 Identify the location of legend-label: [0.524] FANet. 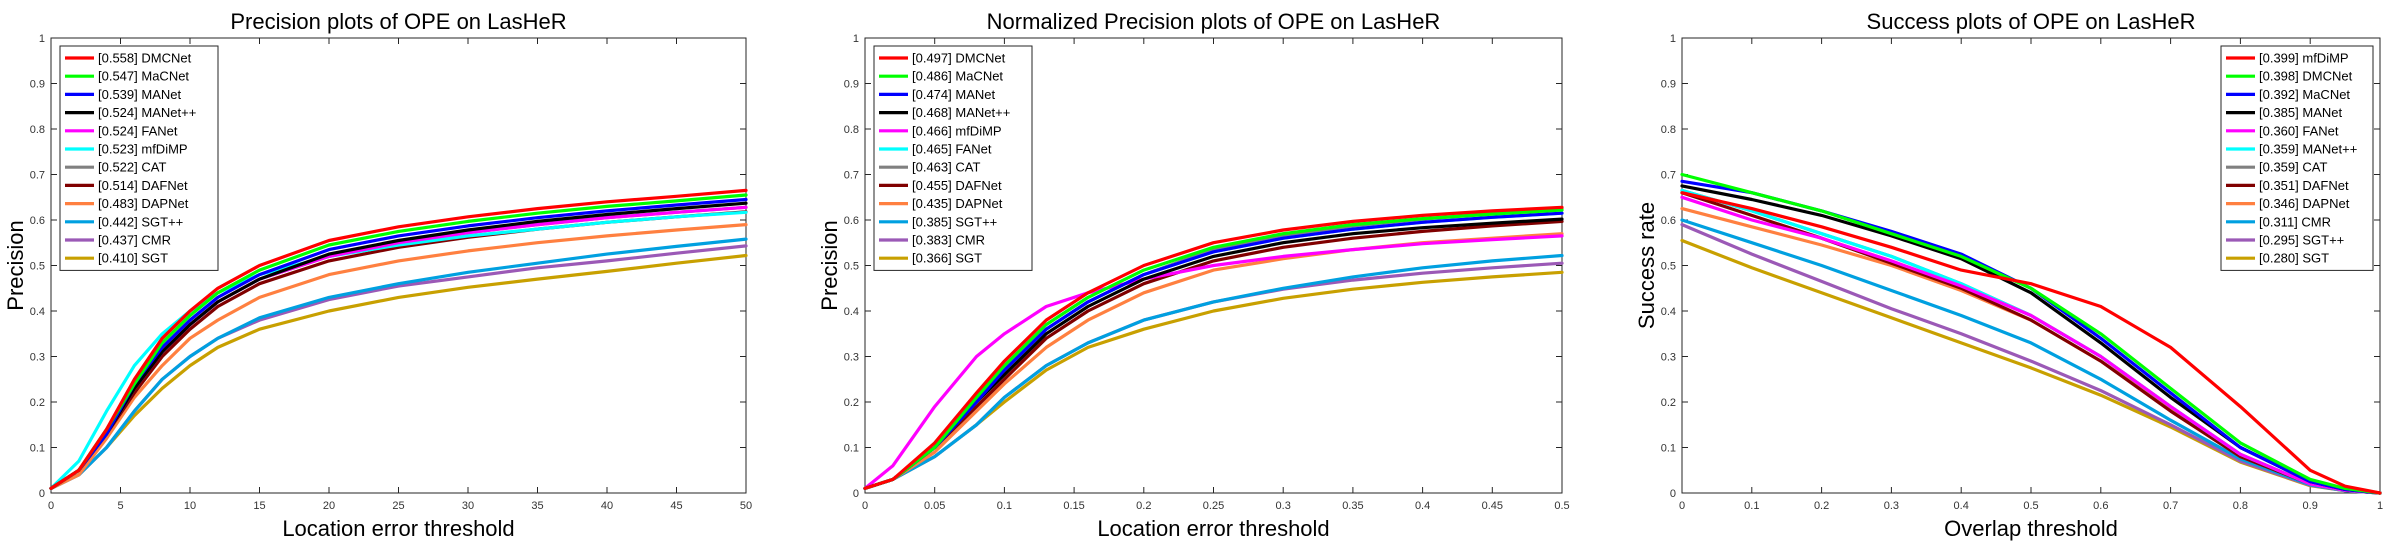
(138, 130).